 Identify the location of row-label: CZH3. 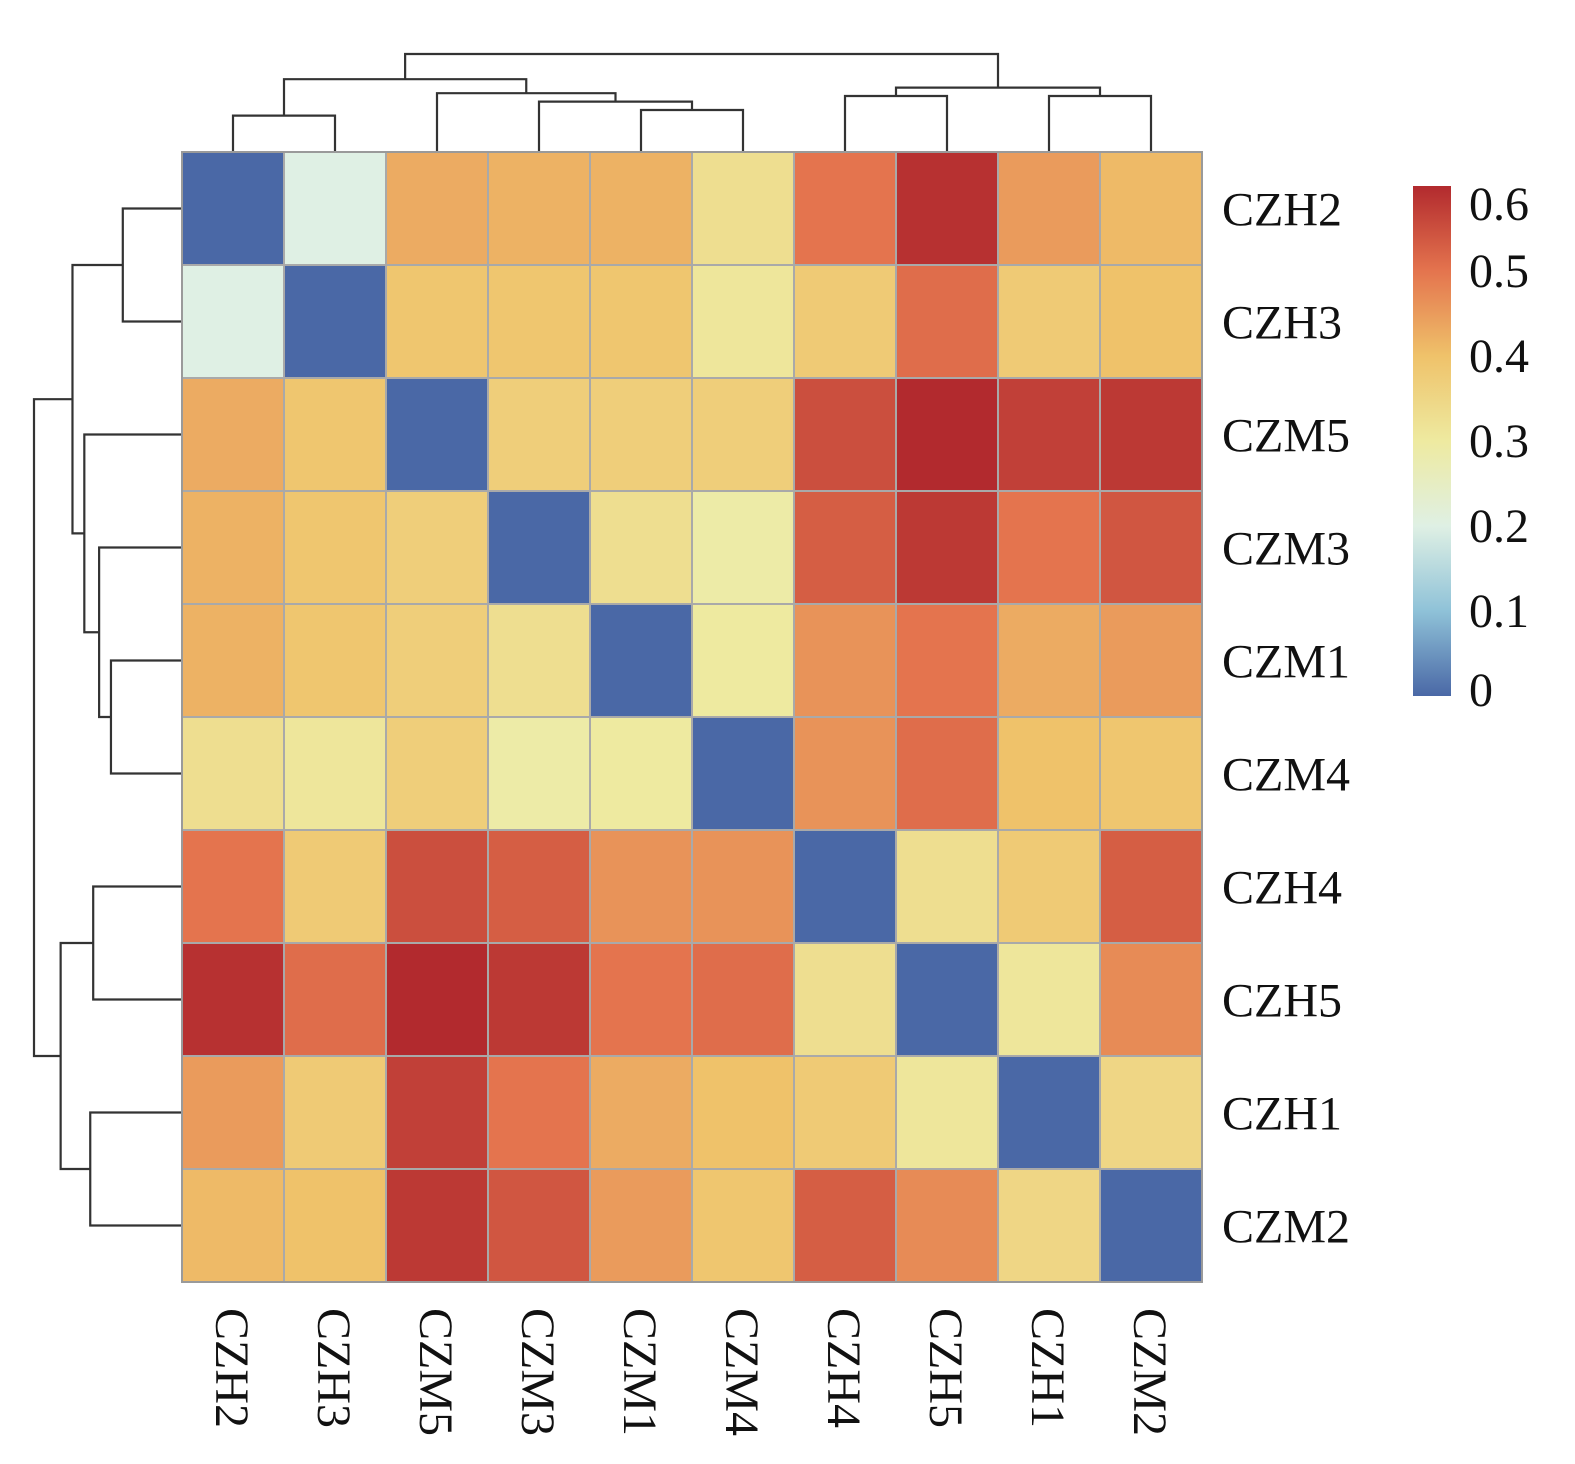
(1282, 323).